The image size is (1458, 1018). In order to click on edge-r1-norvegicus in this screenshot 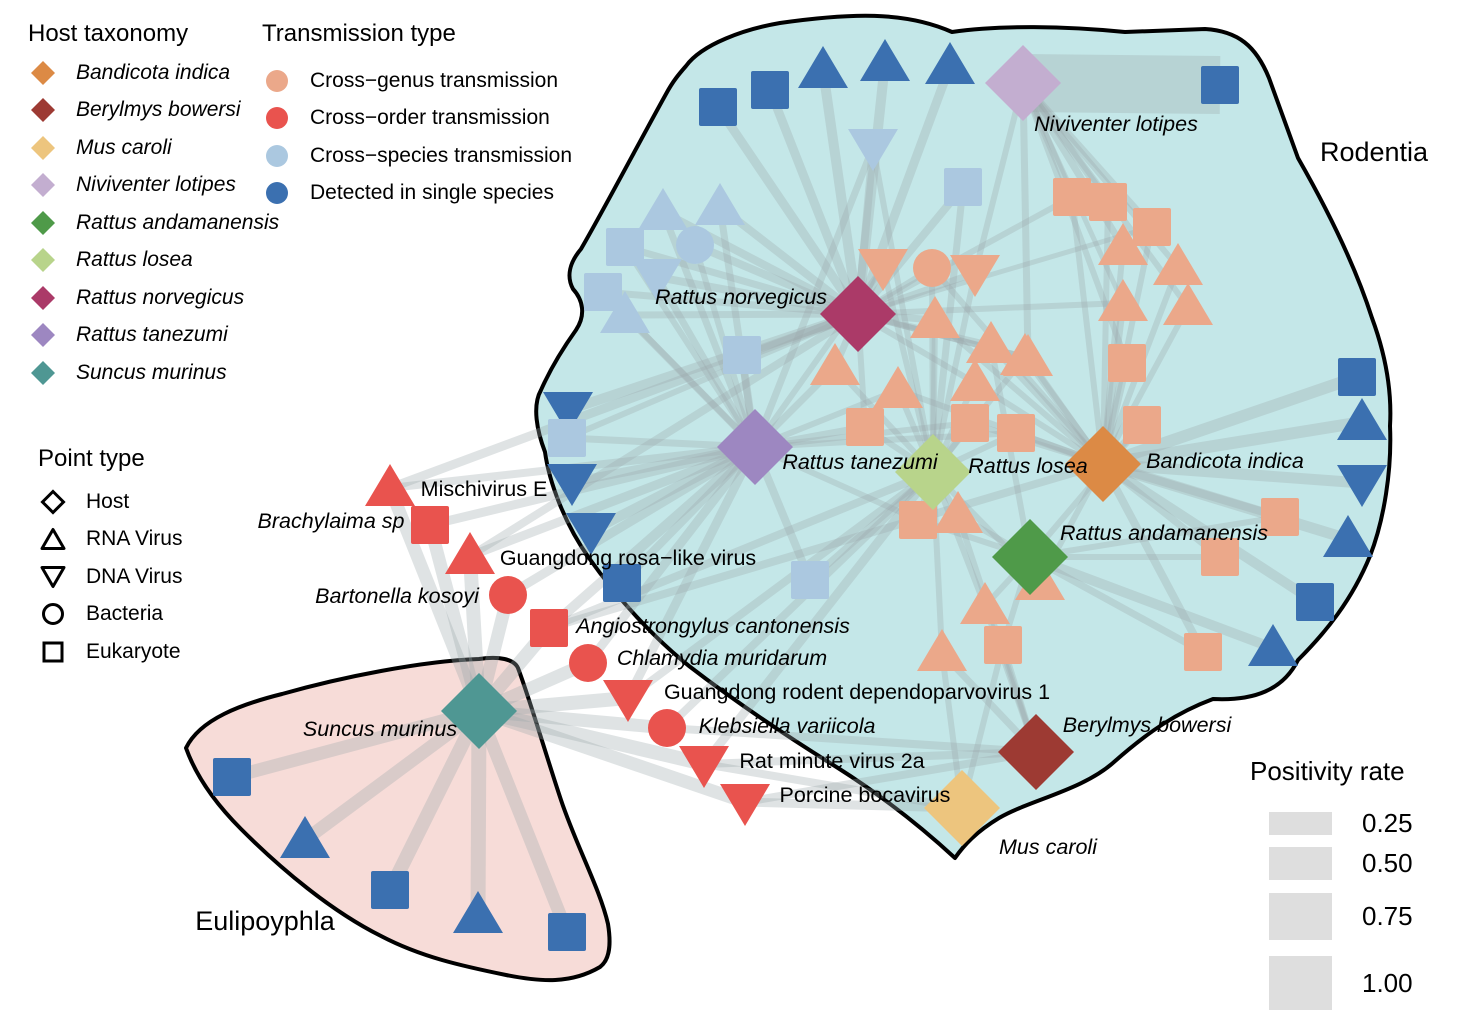, I will do `click(624, 401)`.